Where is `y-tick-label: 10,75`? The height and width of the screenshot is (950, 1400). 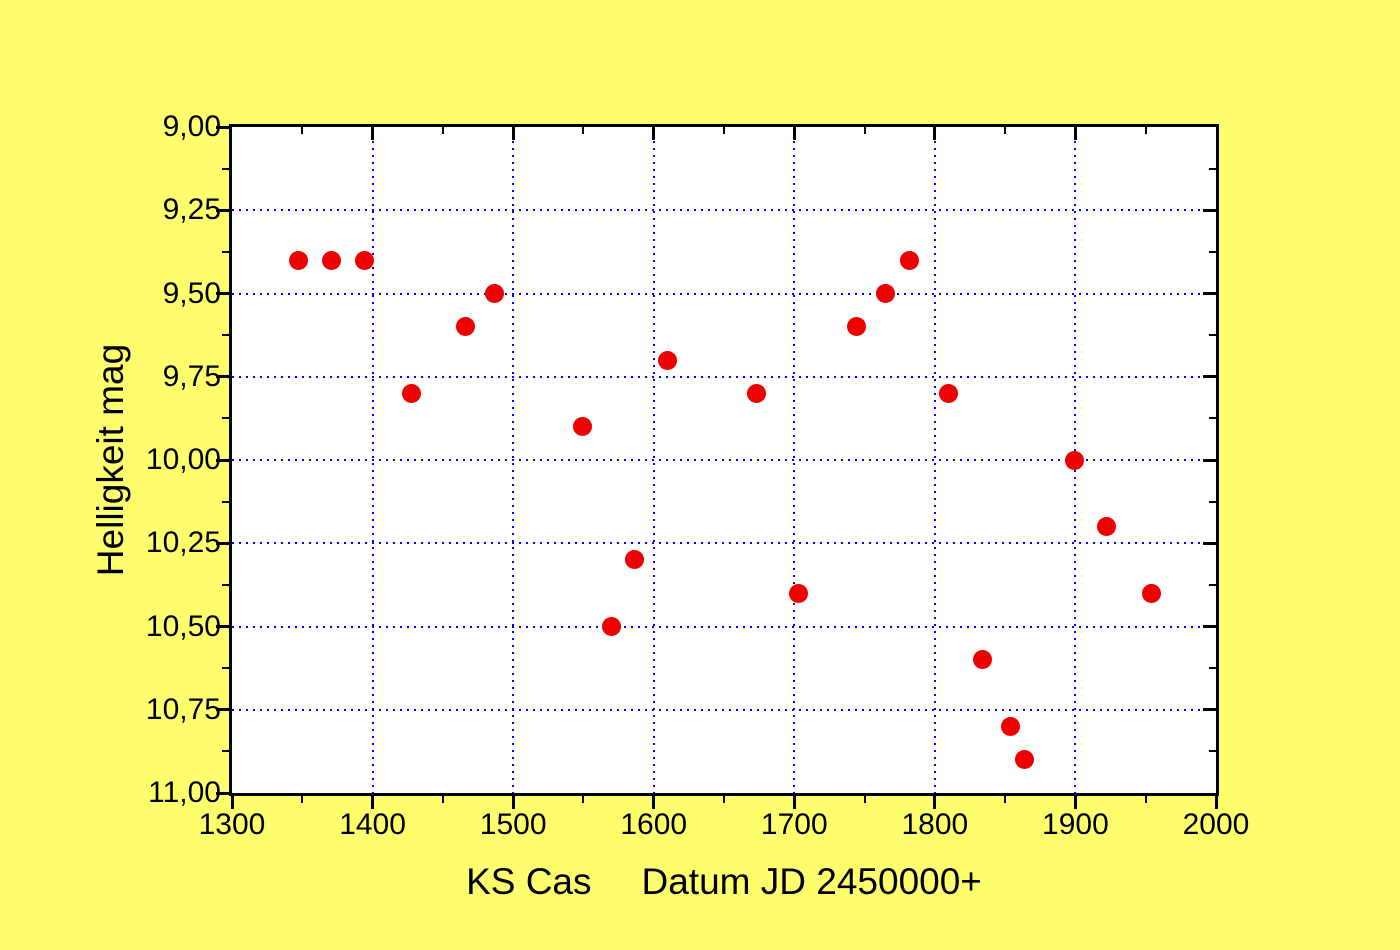 y-tick-label: 10,75 is located at coordinates (183, 709).